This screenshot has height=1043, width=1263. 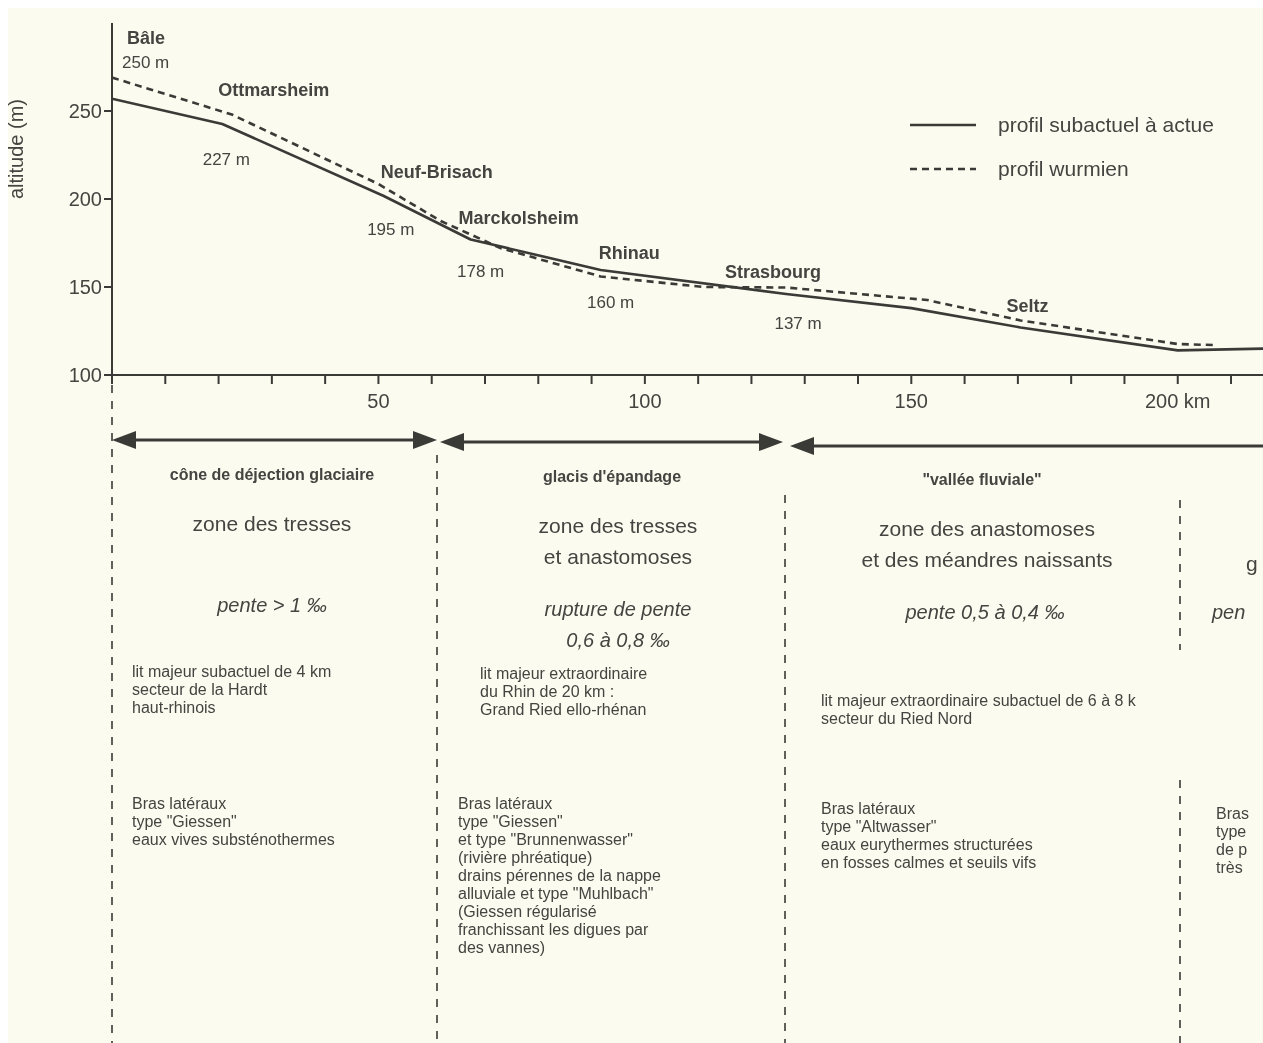 What do you see at coordinates (85, 375) in the screenshot?
I see `y-tick-label: 100` at bounding box center [85, 375].